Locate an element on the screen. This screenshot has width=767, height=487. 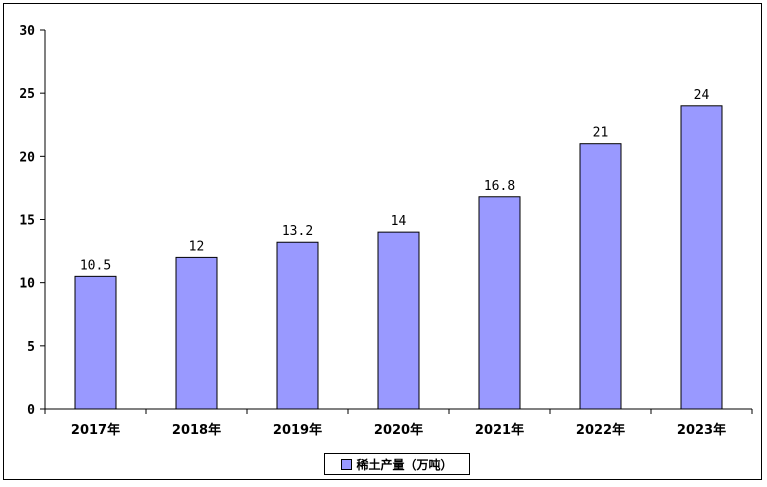
x-tick-label: 2023年 is located at coordinates (701, 430).